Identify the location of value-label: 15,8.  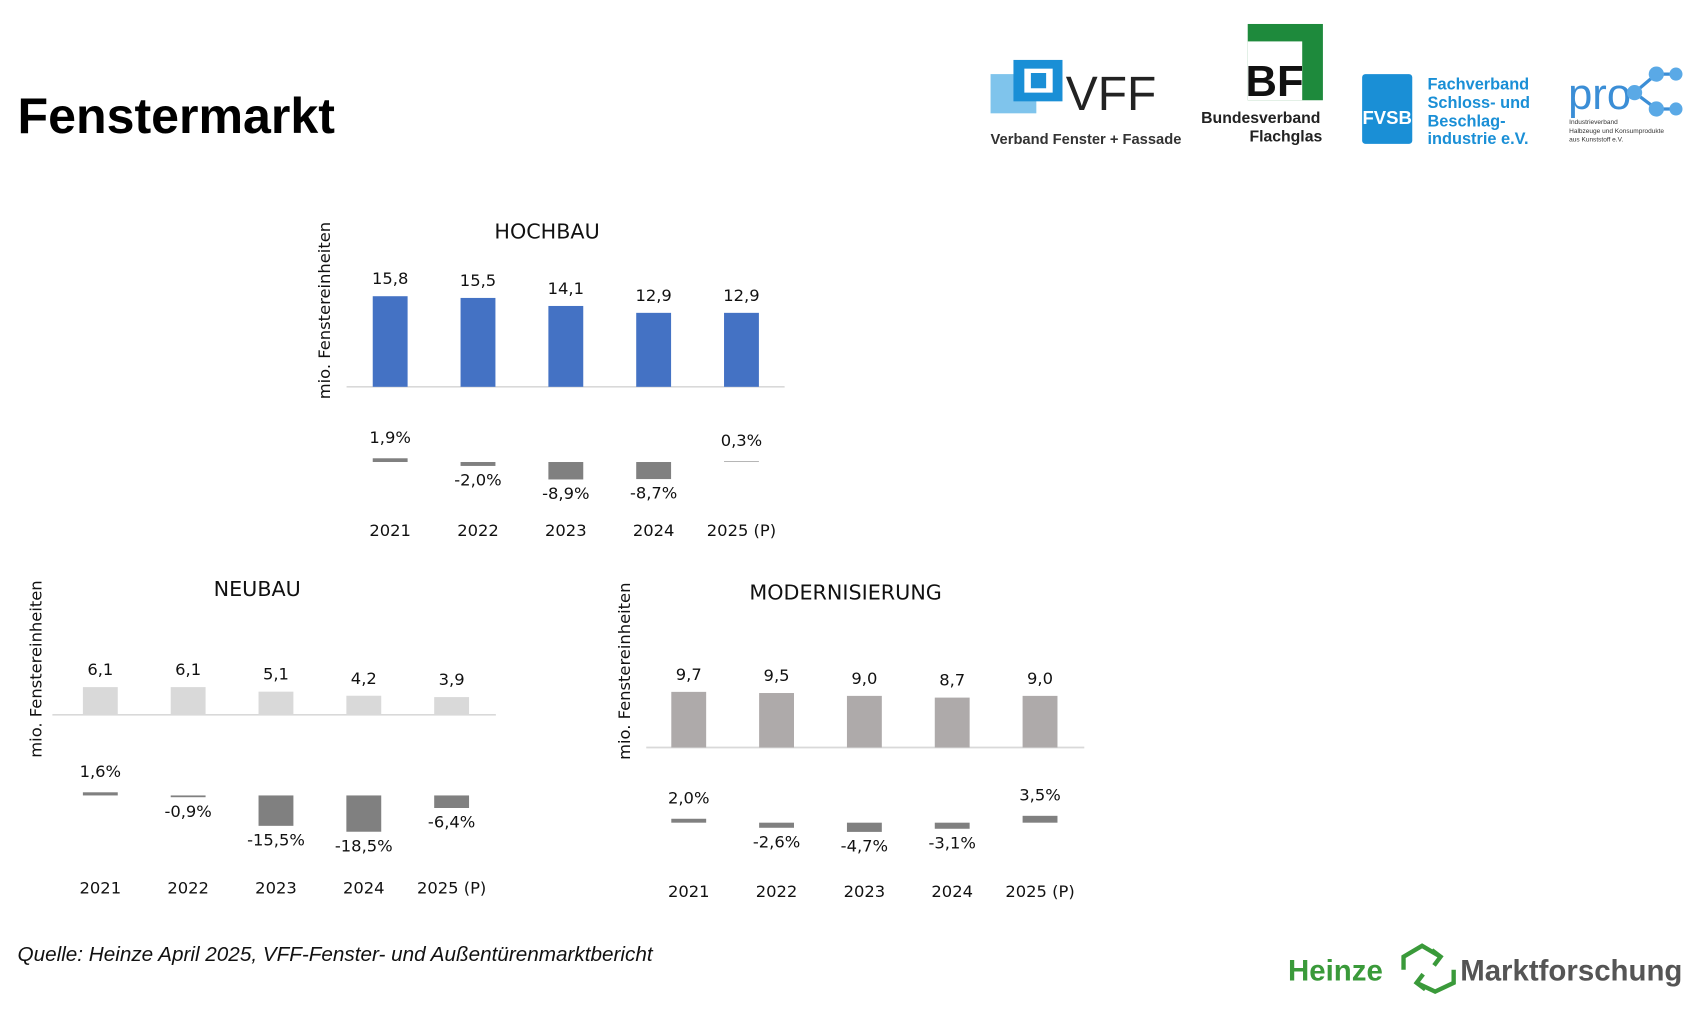
(390, 278).